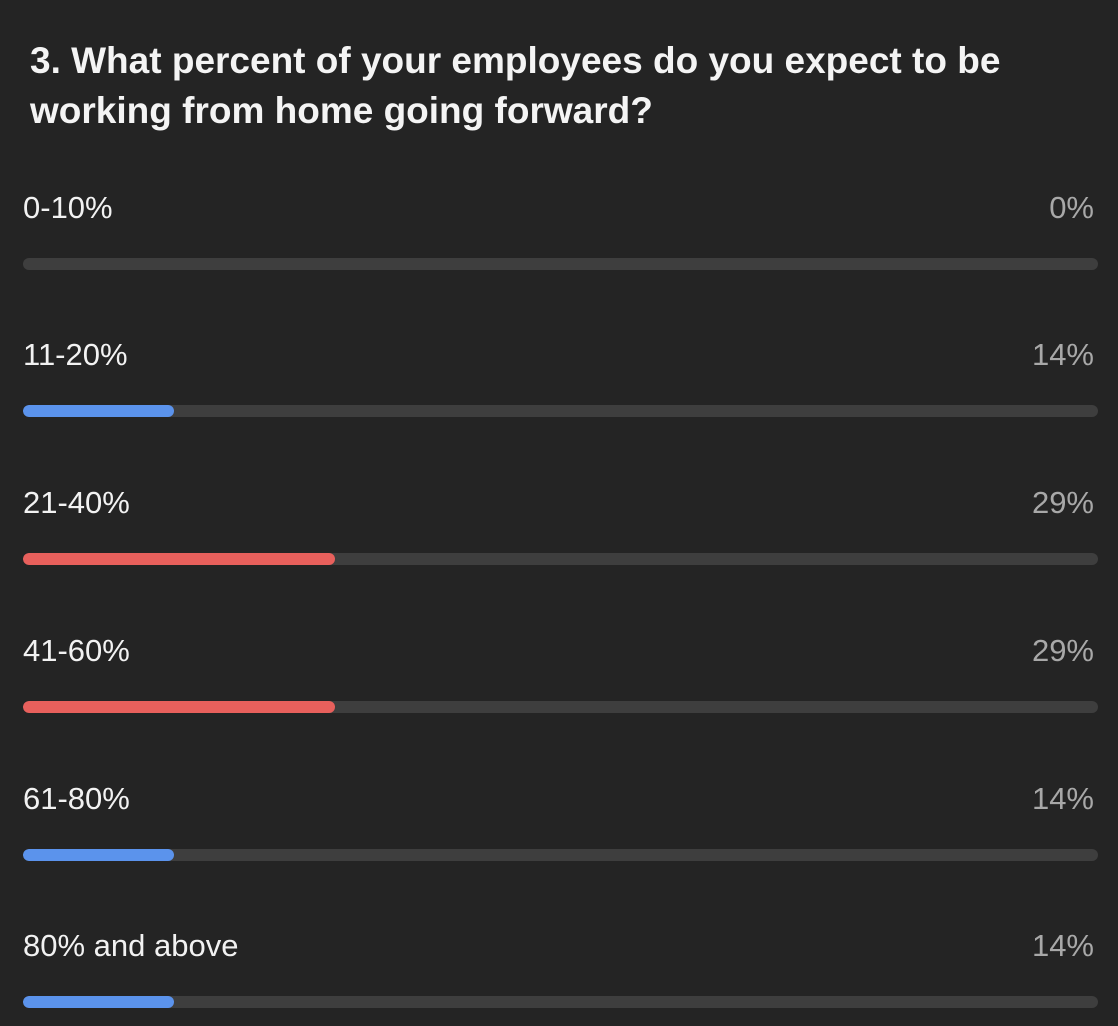  What do you see at coordinates (76, 650) in the screenshot?
I see `option-label: 41-60%` at bounding box center [76, 650].